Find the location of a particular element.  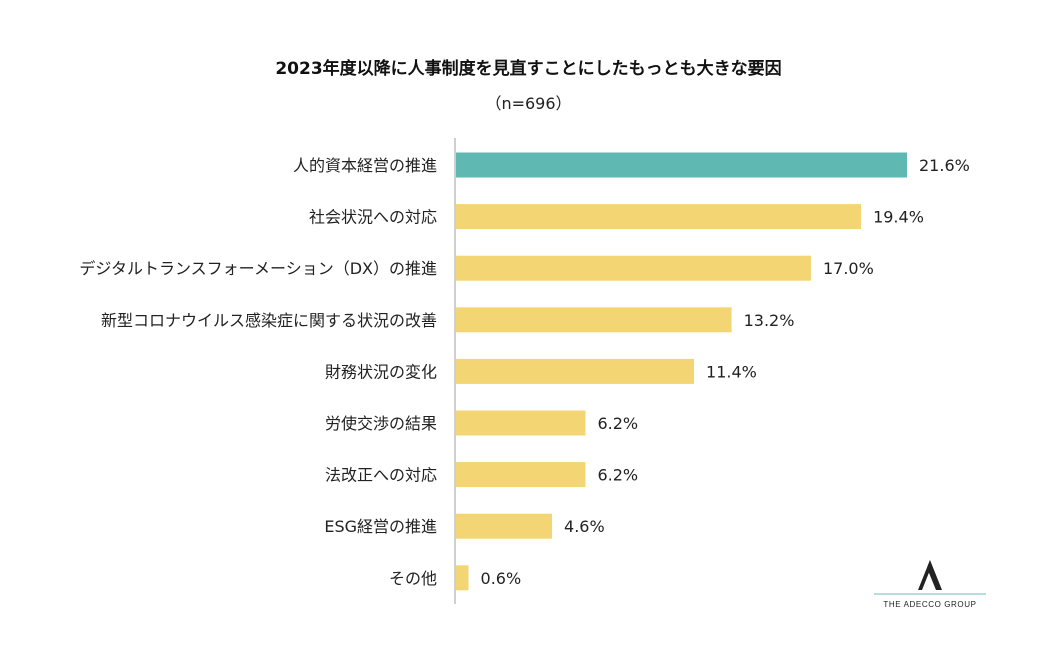

value-label: 11.4% is located at coordinates (731, 371).